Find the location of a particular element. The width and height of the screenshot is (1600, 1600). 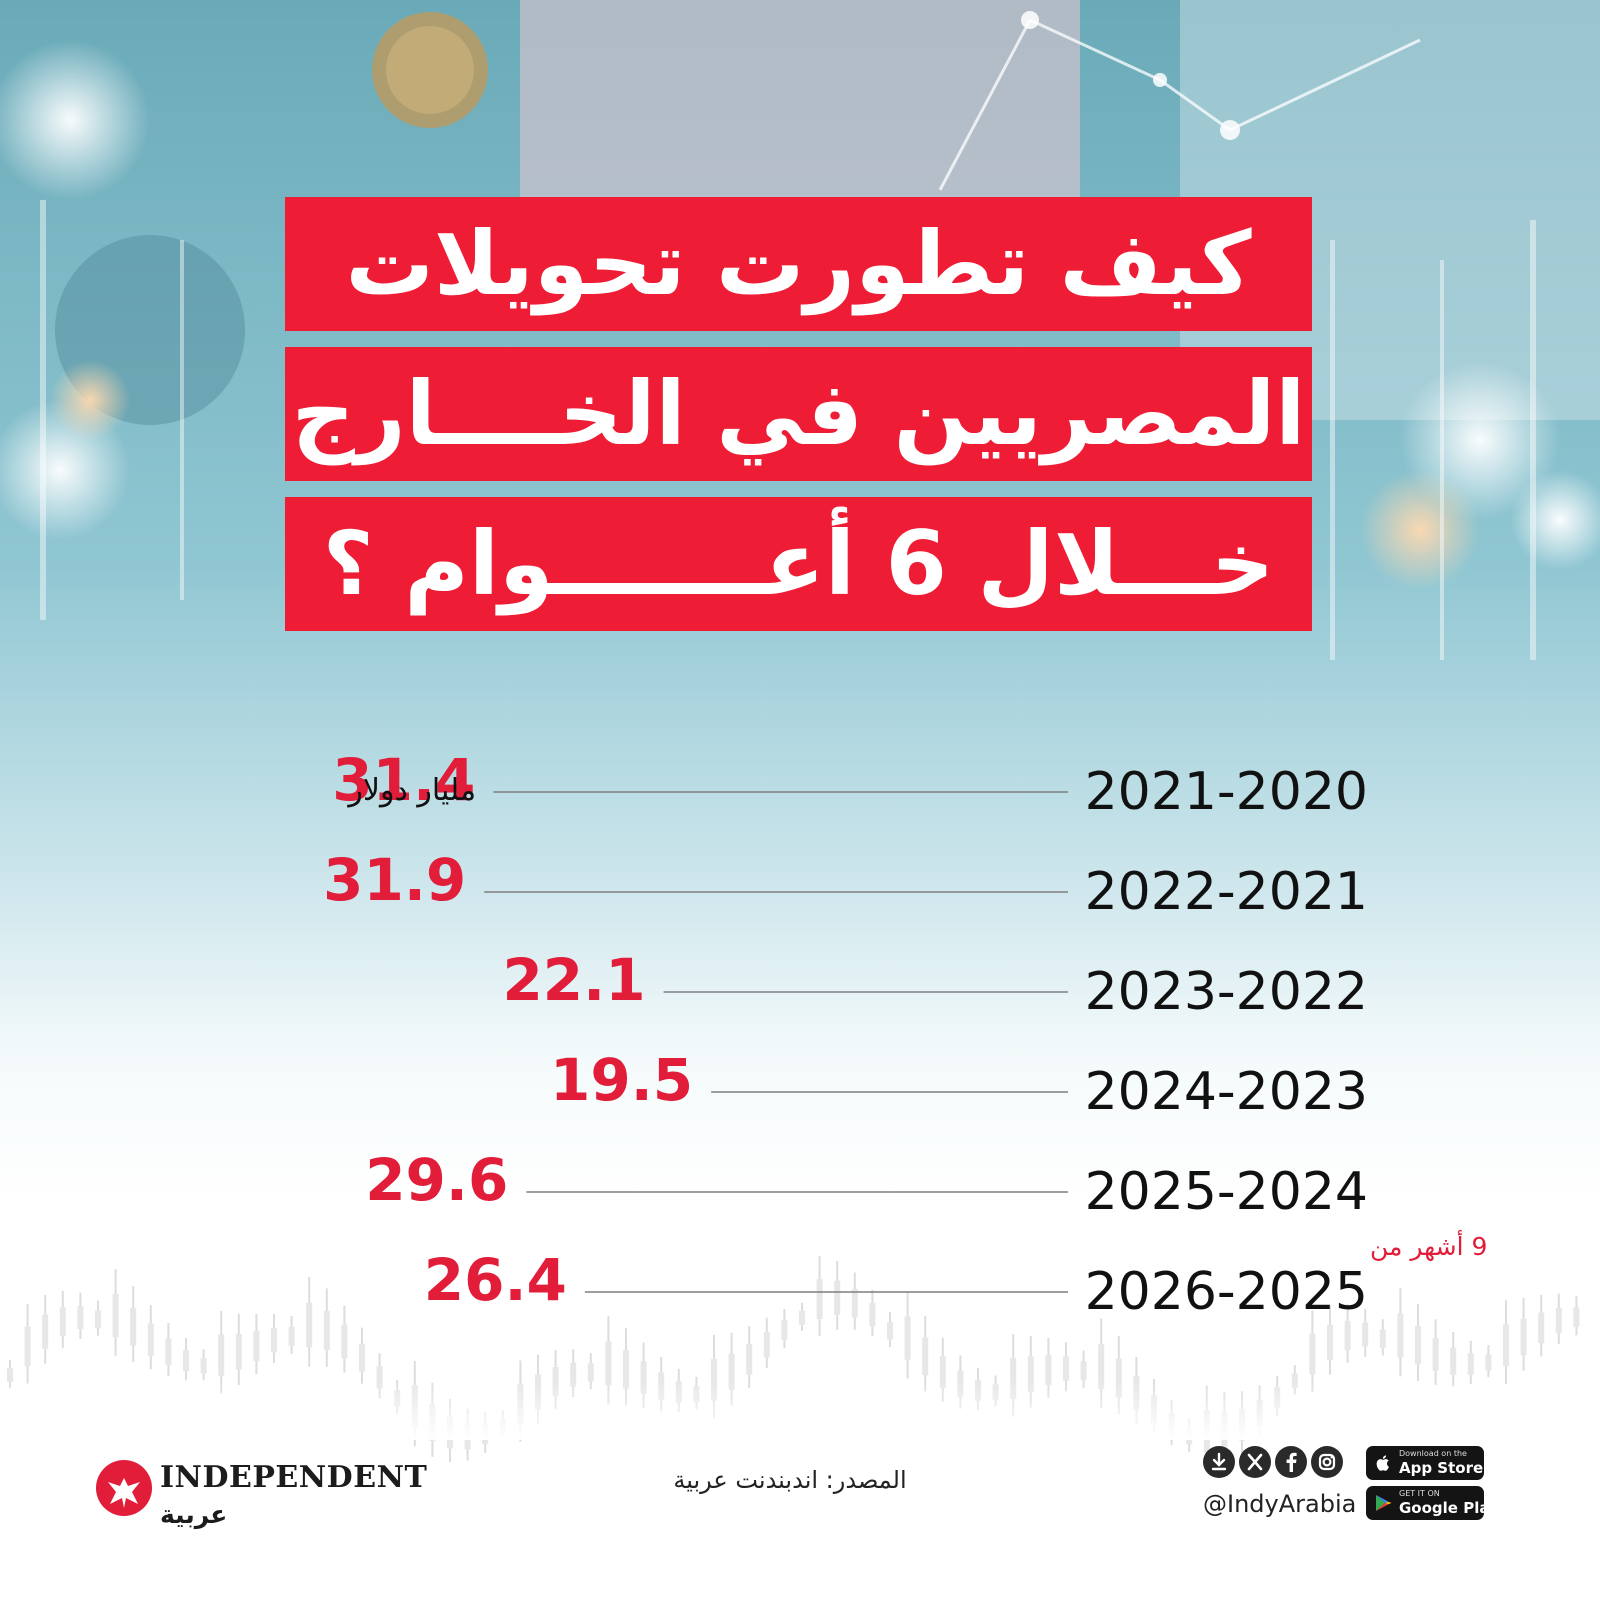

value-label: 26.4 is located at coordinates (495, 1280).